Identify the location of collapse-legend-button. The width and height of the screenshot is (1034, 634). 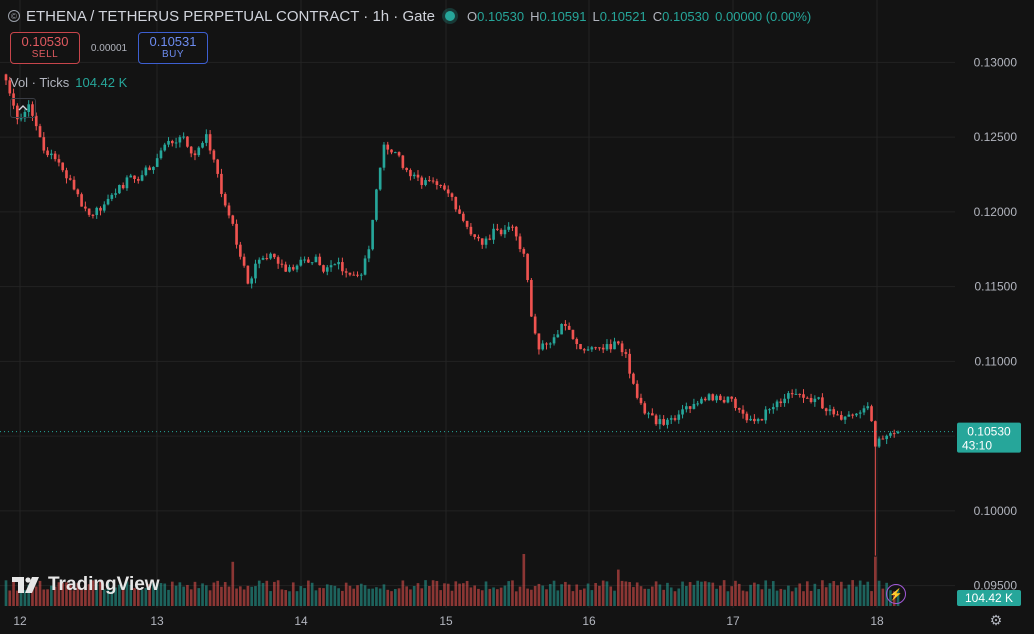
(23, 108).